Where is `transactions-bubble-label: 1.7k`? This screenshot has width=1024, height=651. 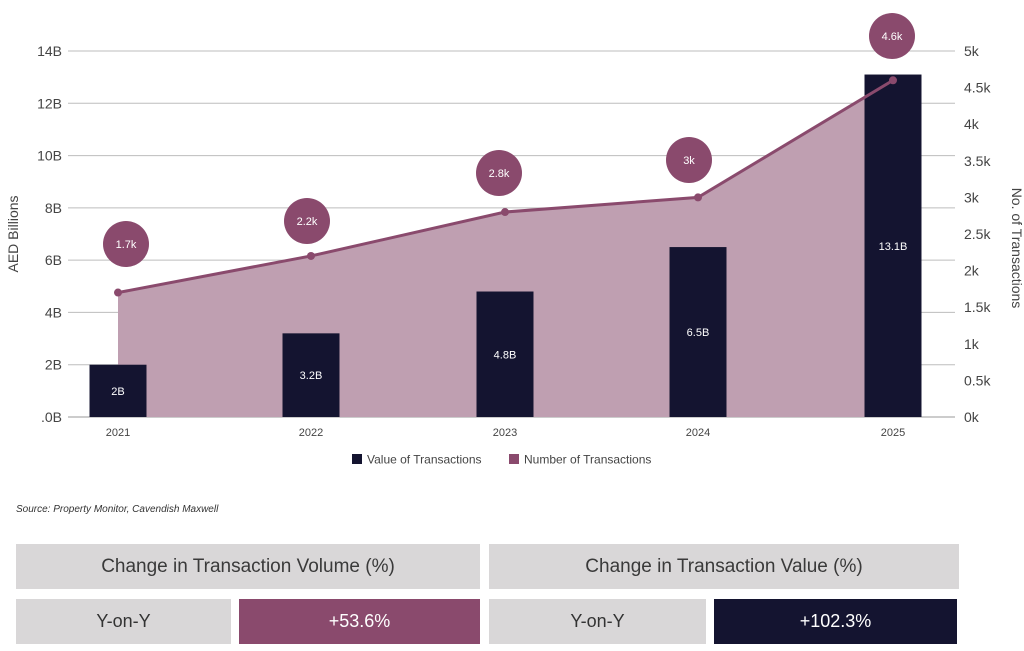 transactions-bubble-label: 1.7k is located at coordinates (126, 245).